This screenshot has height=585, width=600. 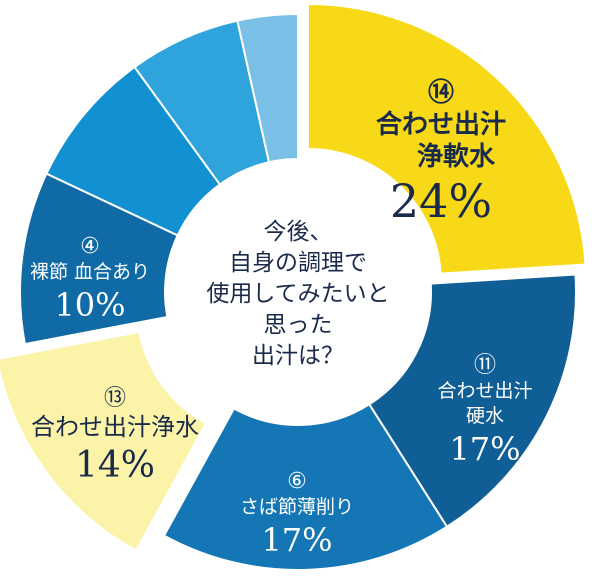 I want to click on slice-3-number: ⑬, so click(x=115, y=398).